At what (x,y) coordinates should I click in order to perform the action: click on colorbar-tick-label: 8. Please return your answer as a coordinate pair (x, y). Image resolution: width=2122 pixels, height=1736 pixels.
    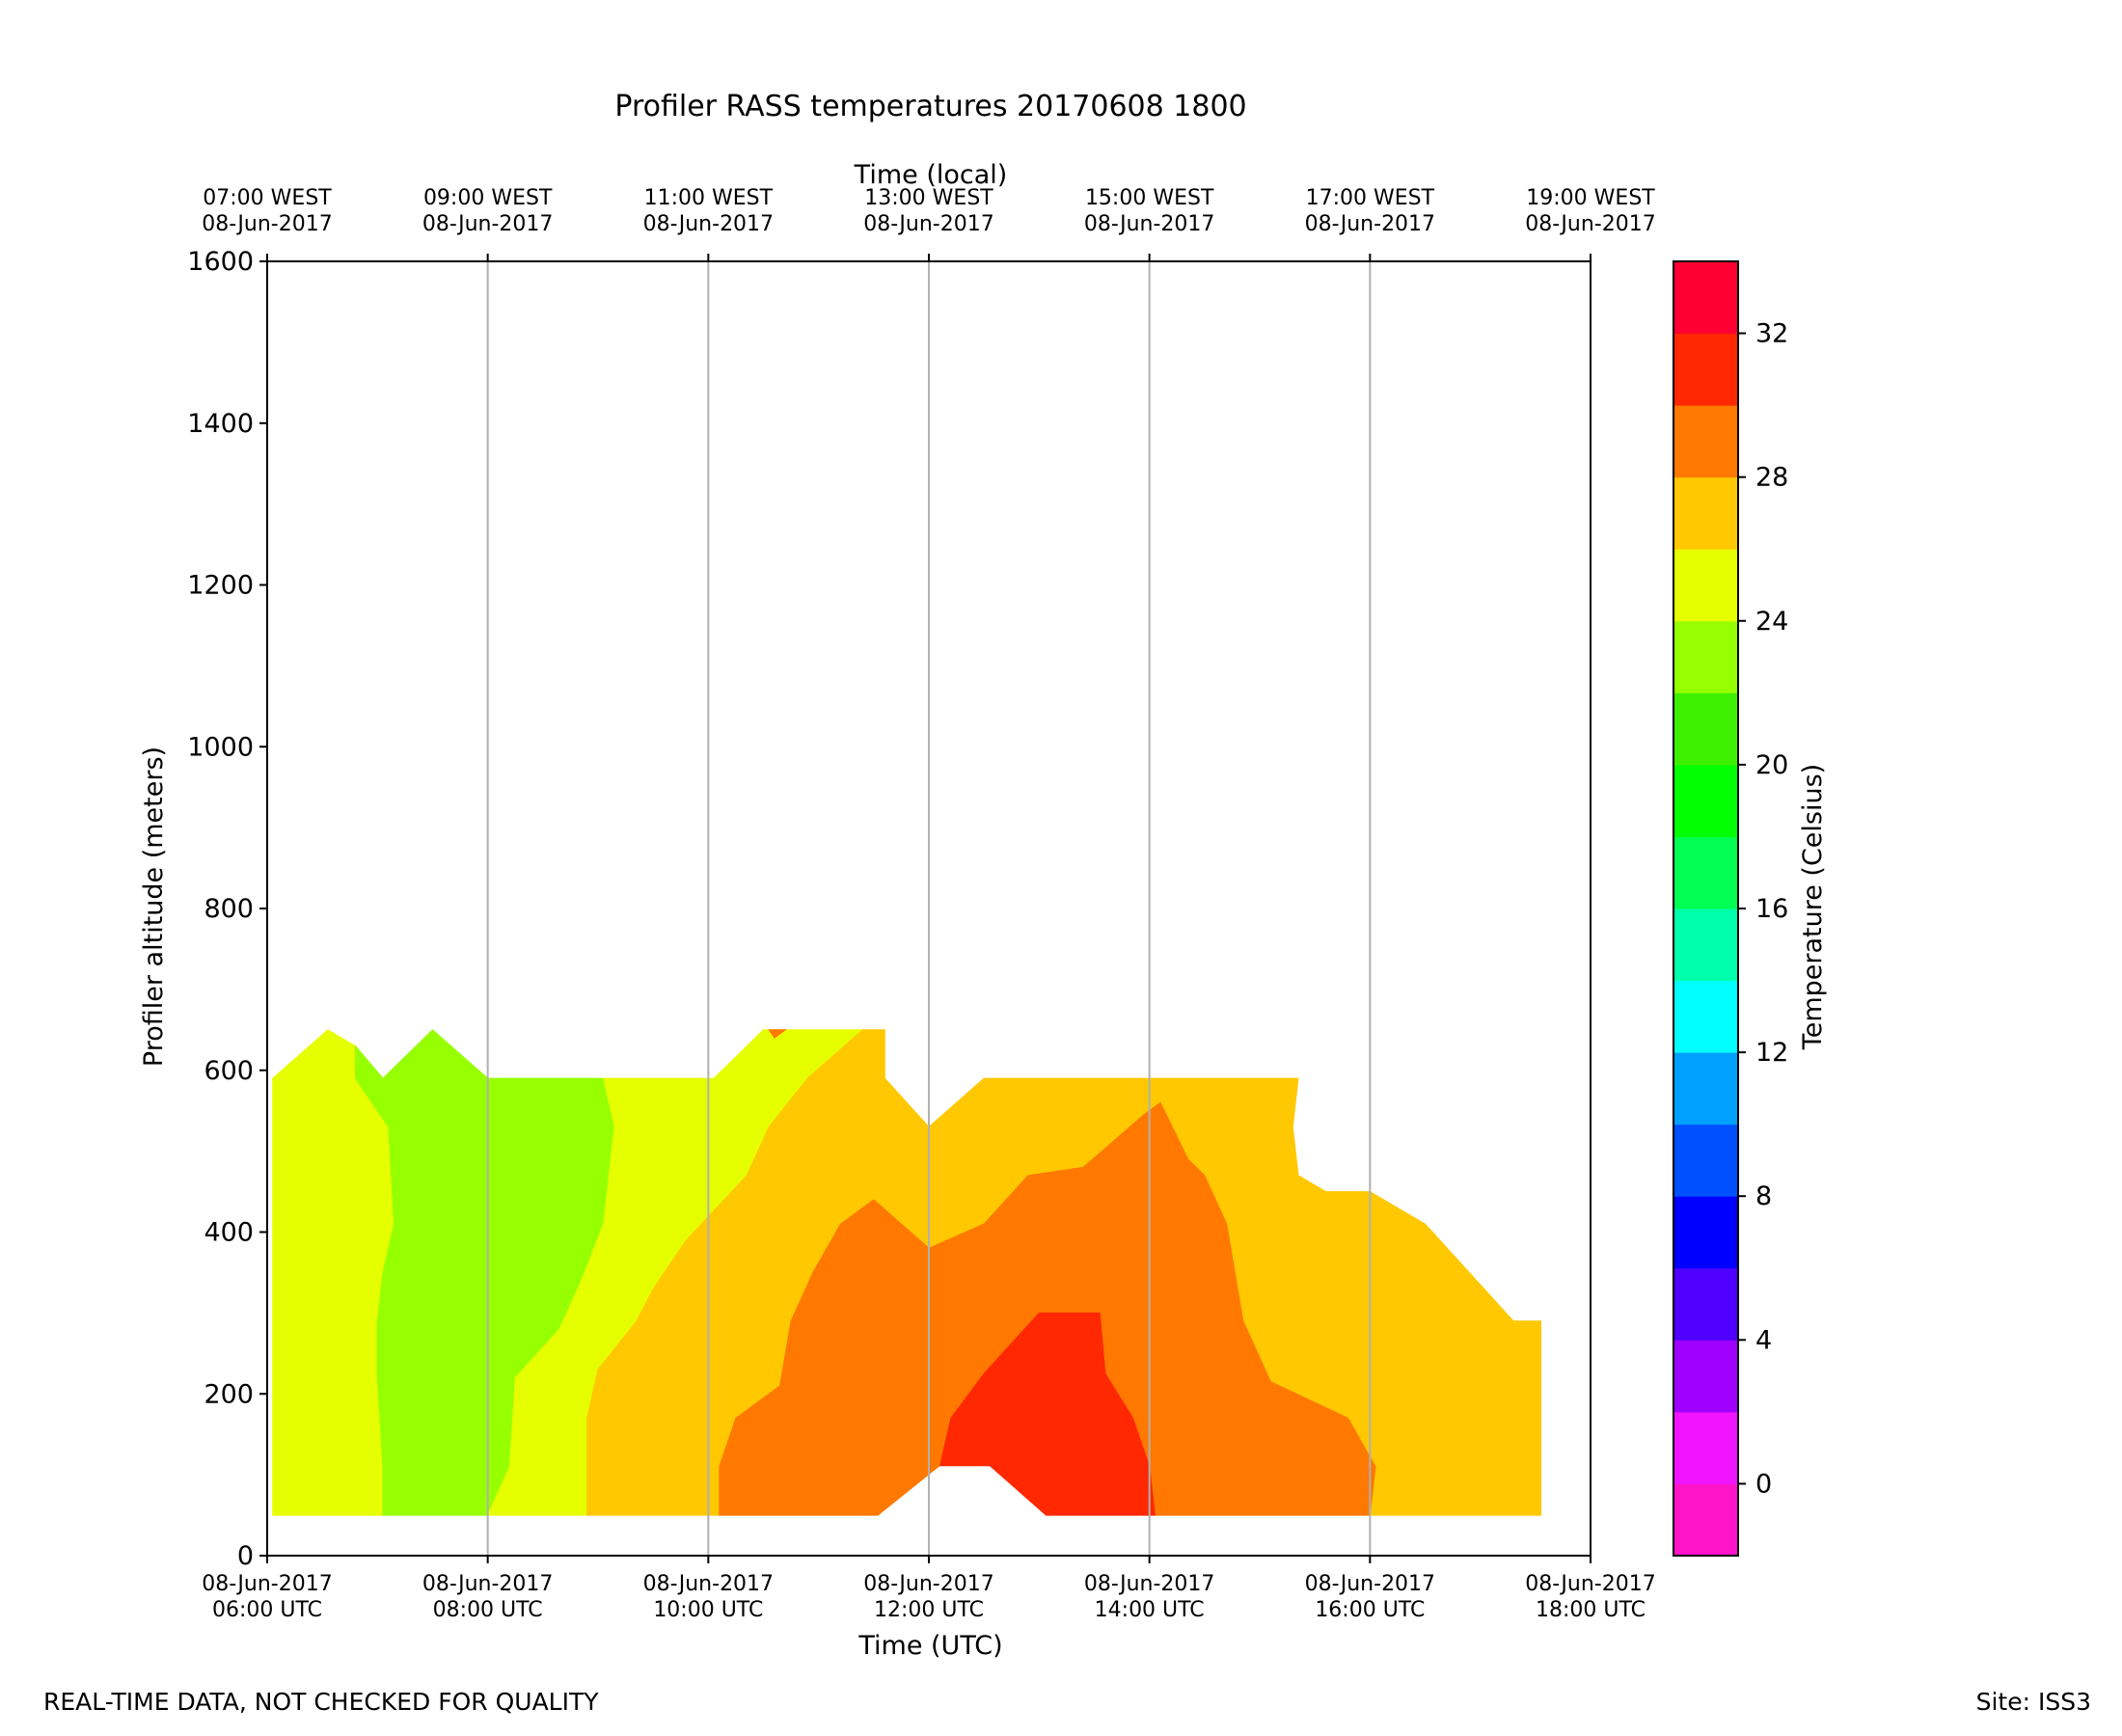
    Looking at the image, I should click on (1764, 1196).